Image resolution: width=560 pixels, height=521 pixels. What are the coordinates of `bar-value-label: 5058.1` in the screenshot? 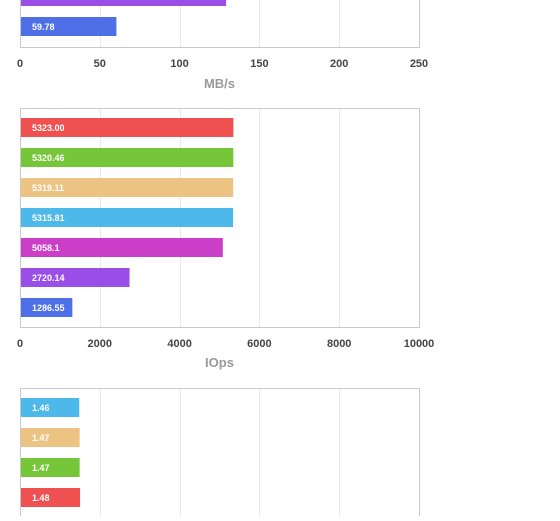 It's located at (46, 248).